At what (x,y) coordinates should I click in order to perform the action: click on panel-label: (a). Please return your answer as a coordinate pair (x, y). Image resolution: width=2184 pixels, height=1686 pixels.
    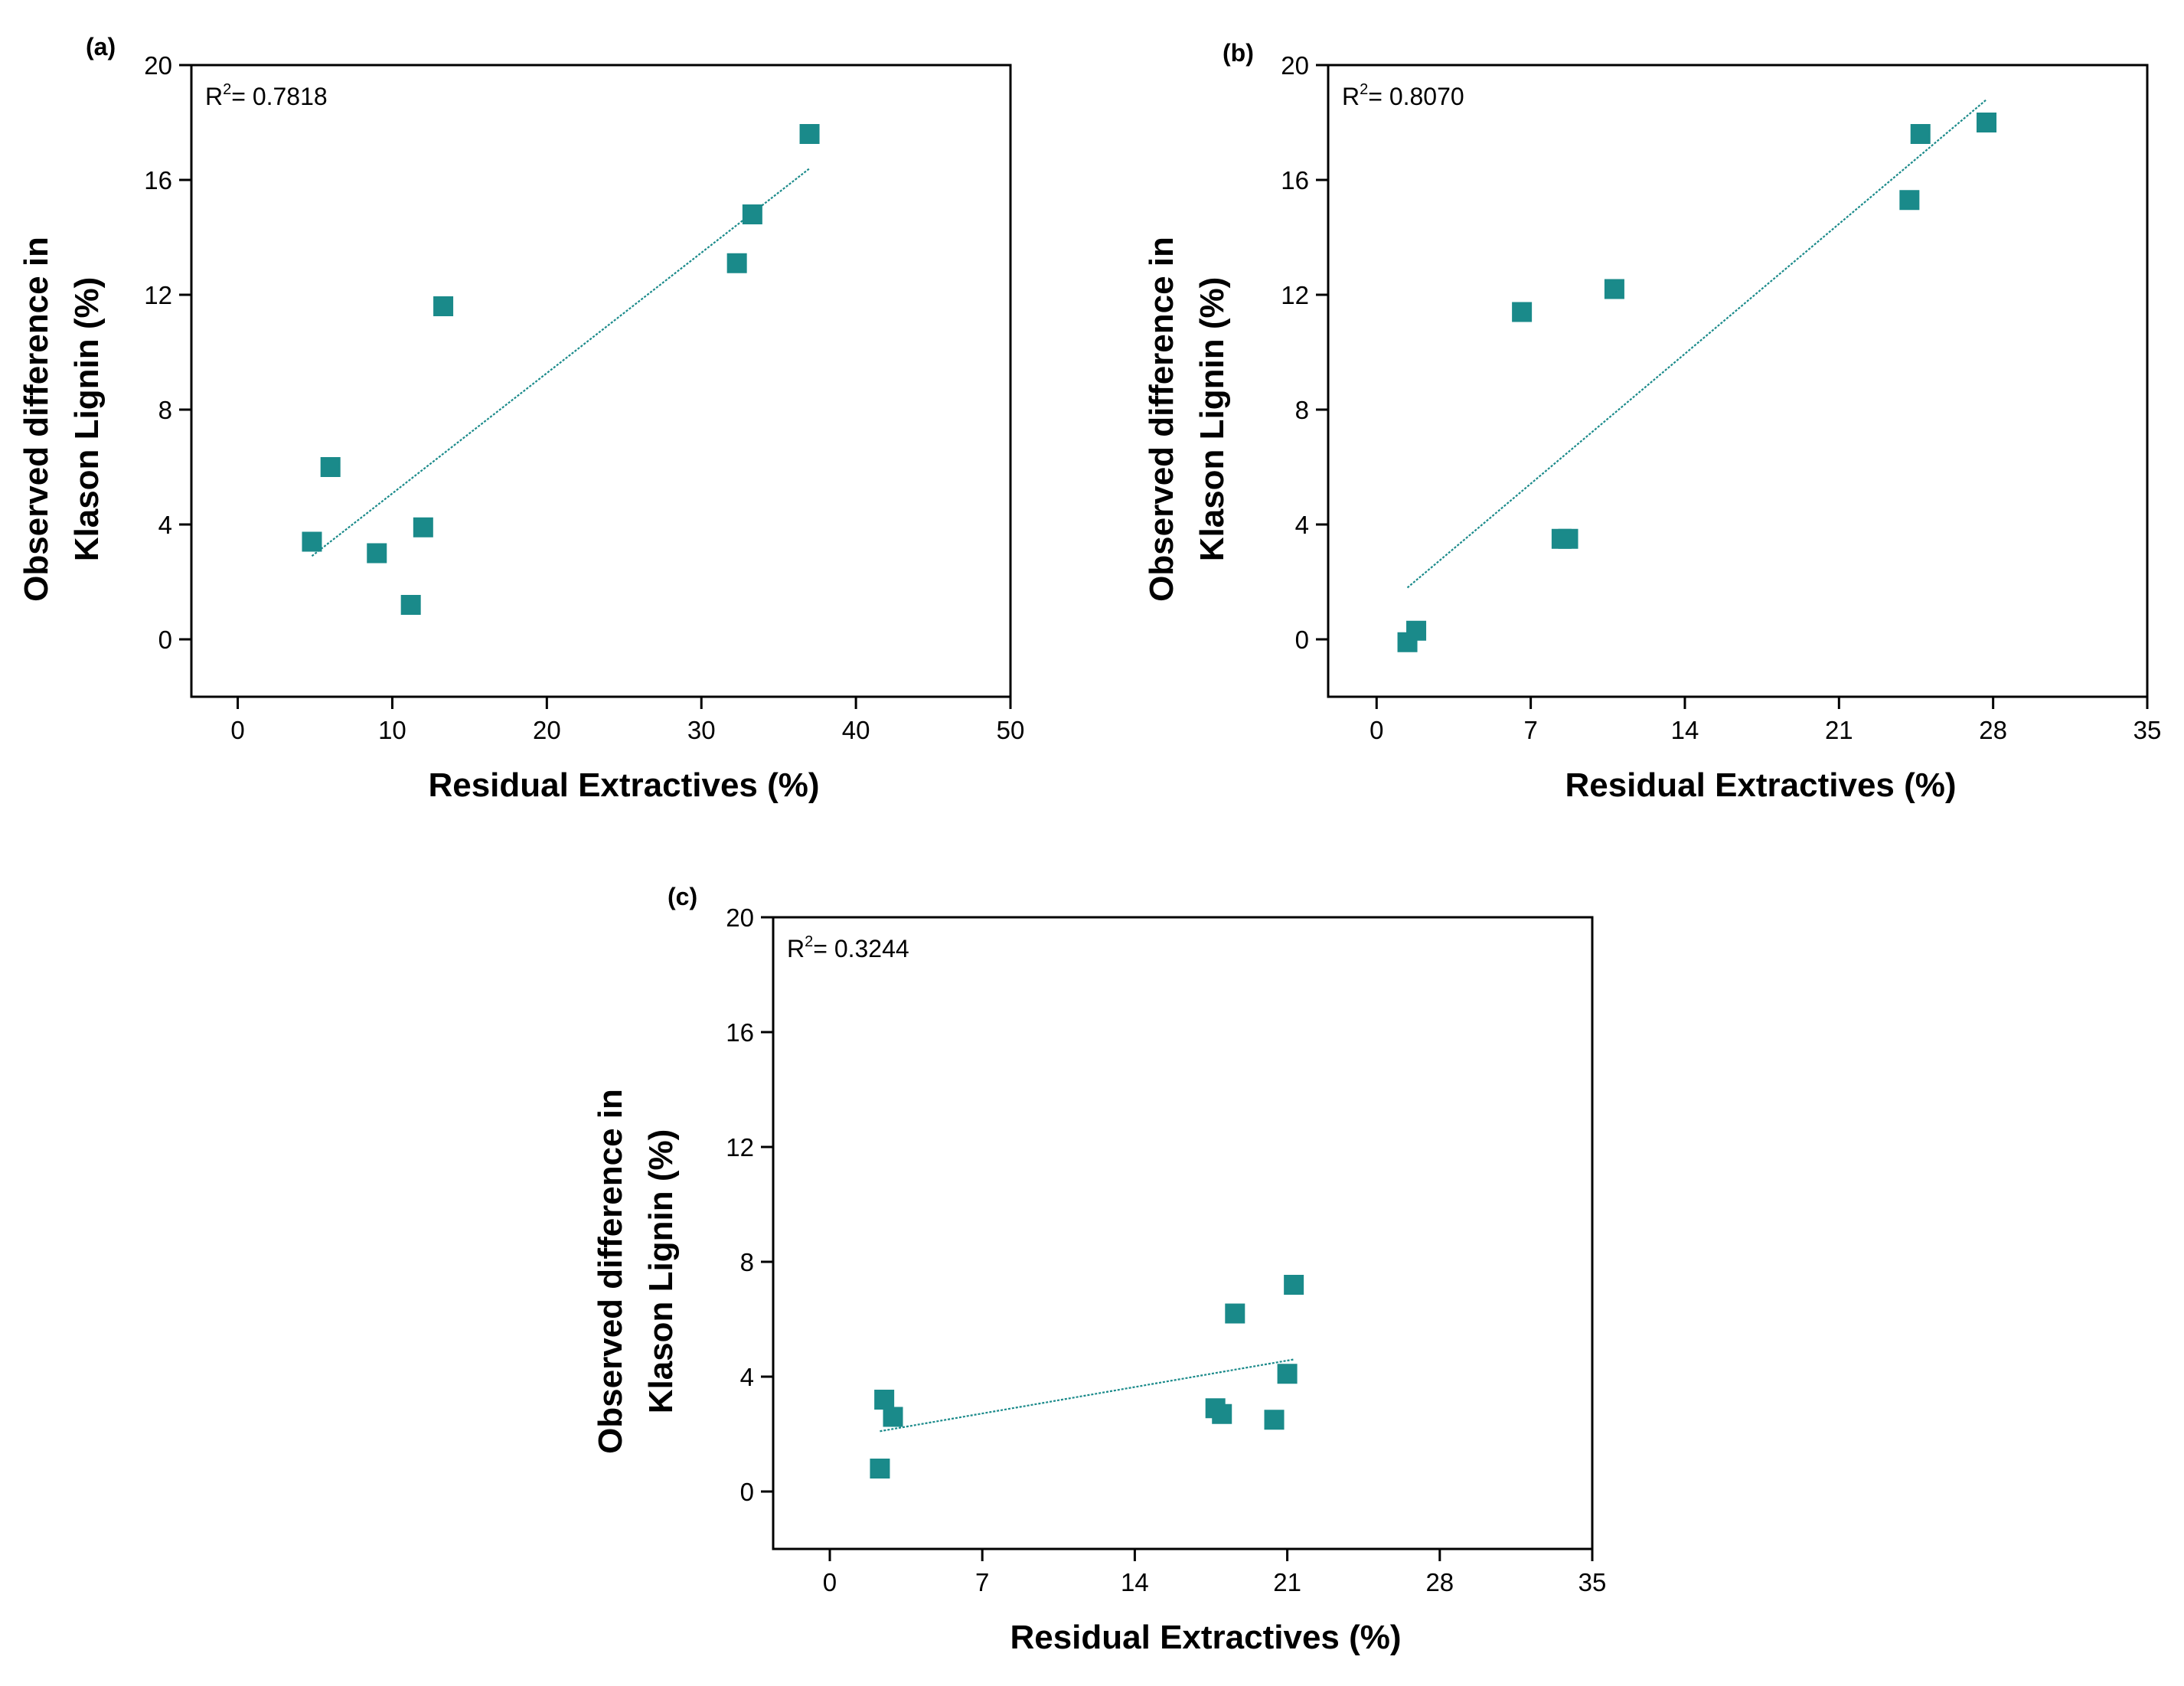
    Looking at the image, I should click on (101, 46).